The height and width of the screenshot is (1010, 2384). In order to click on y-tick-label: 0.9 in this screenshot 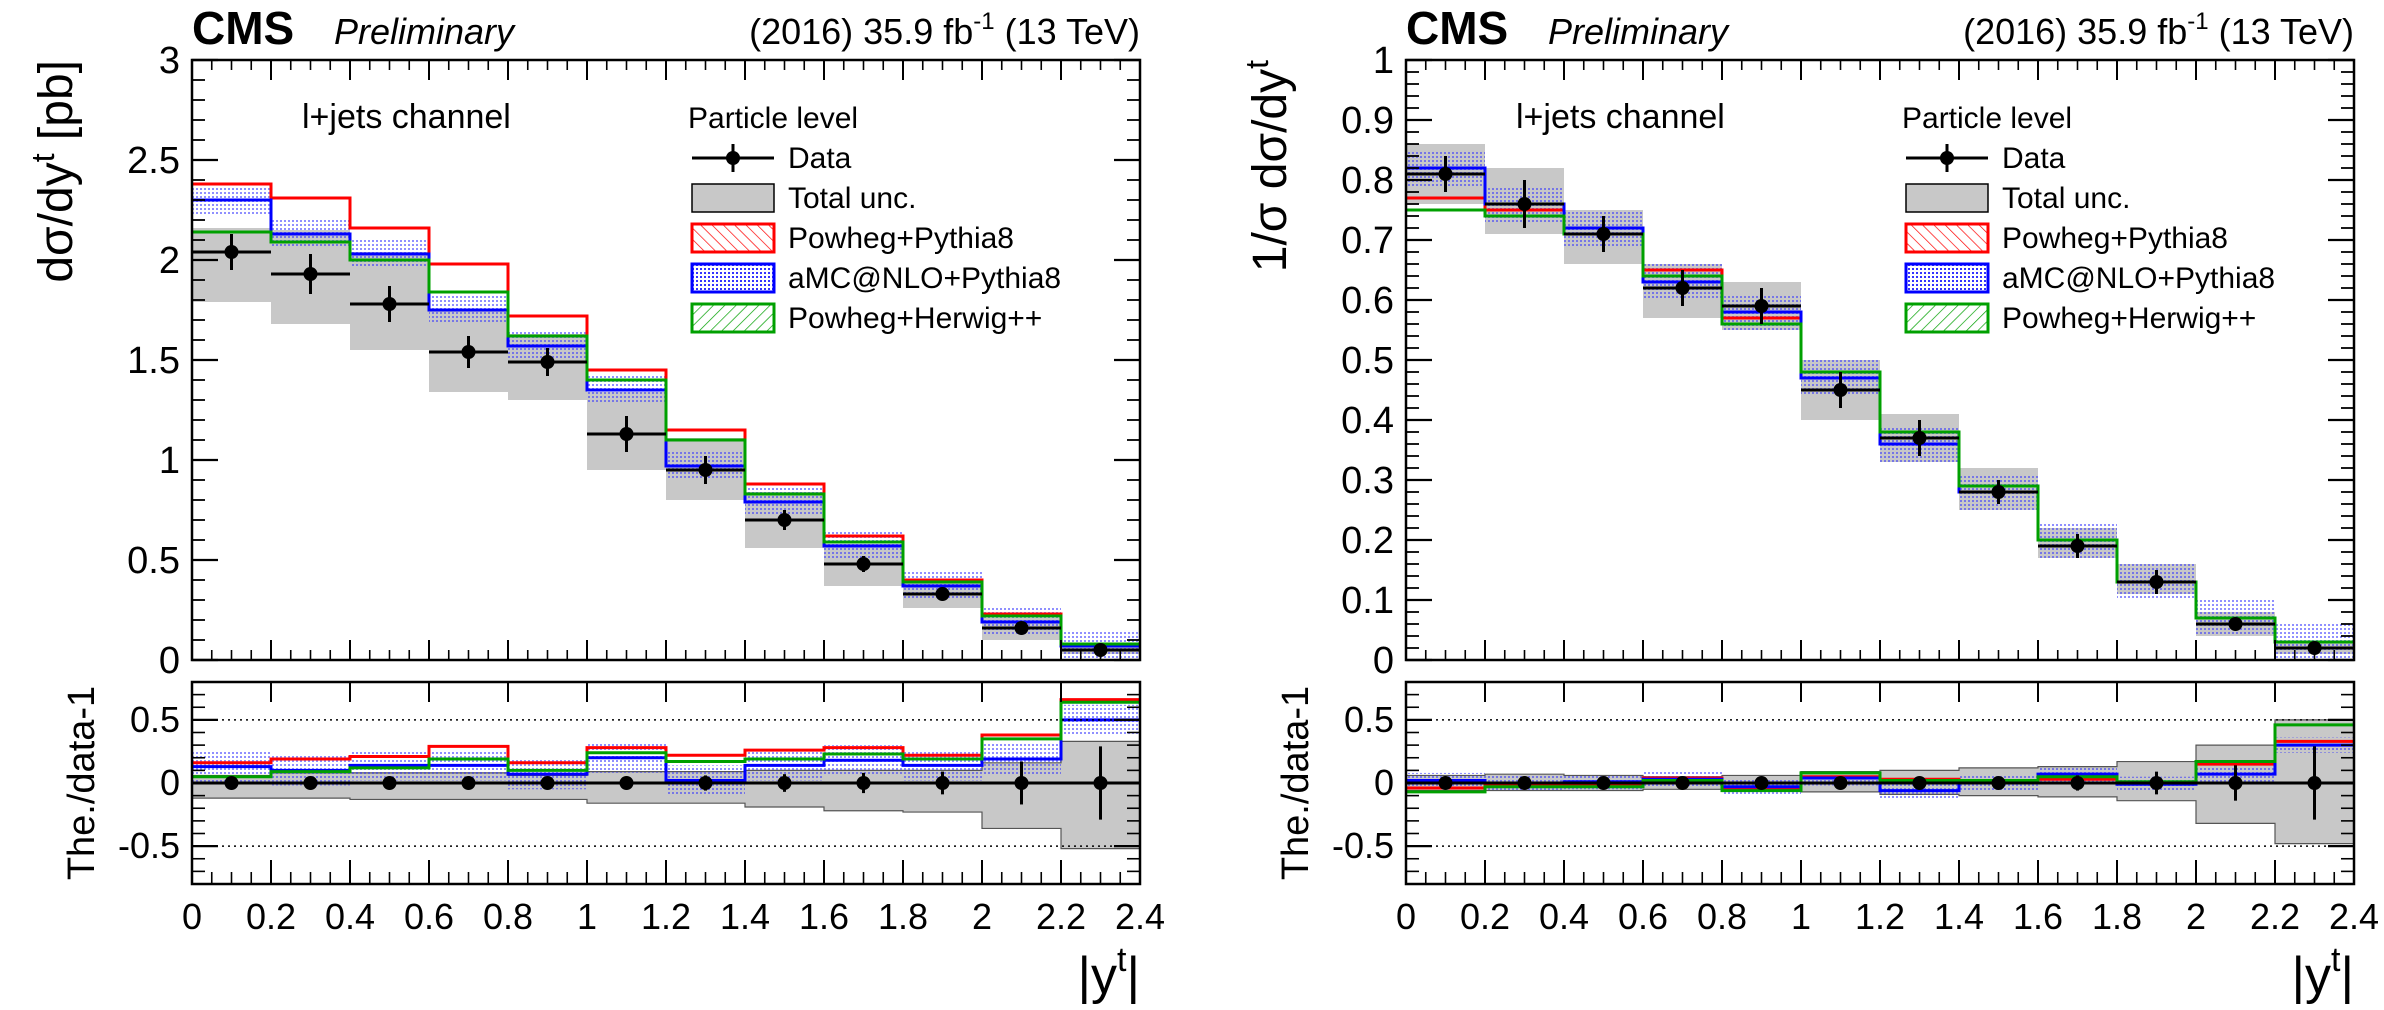, I will do `click(1367, 121)`.